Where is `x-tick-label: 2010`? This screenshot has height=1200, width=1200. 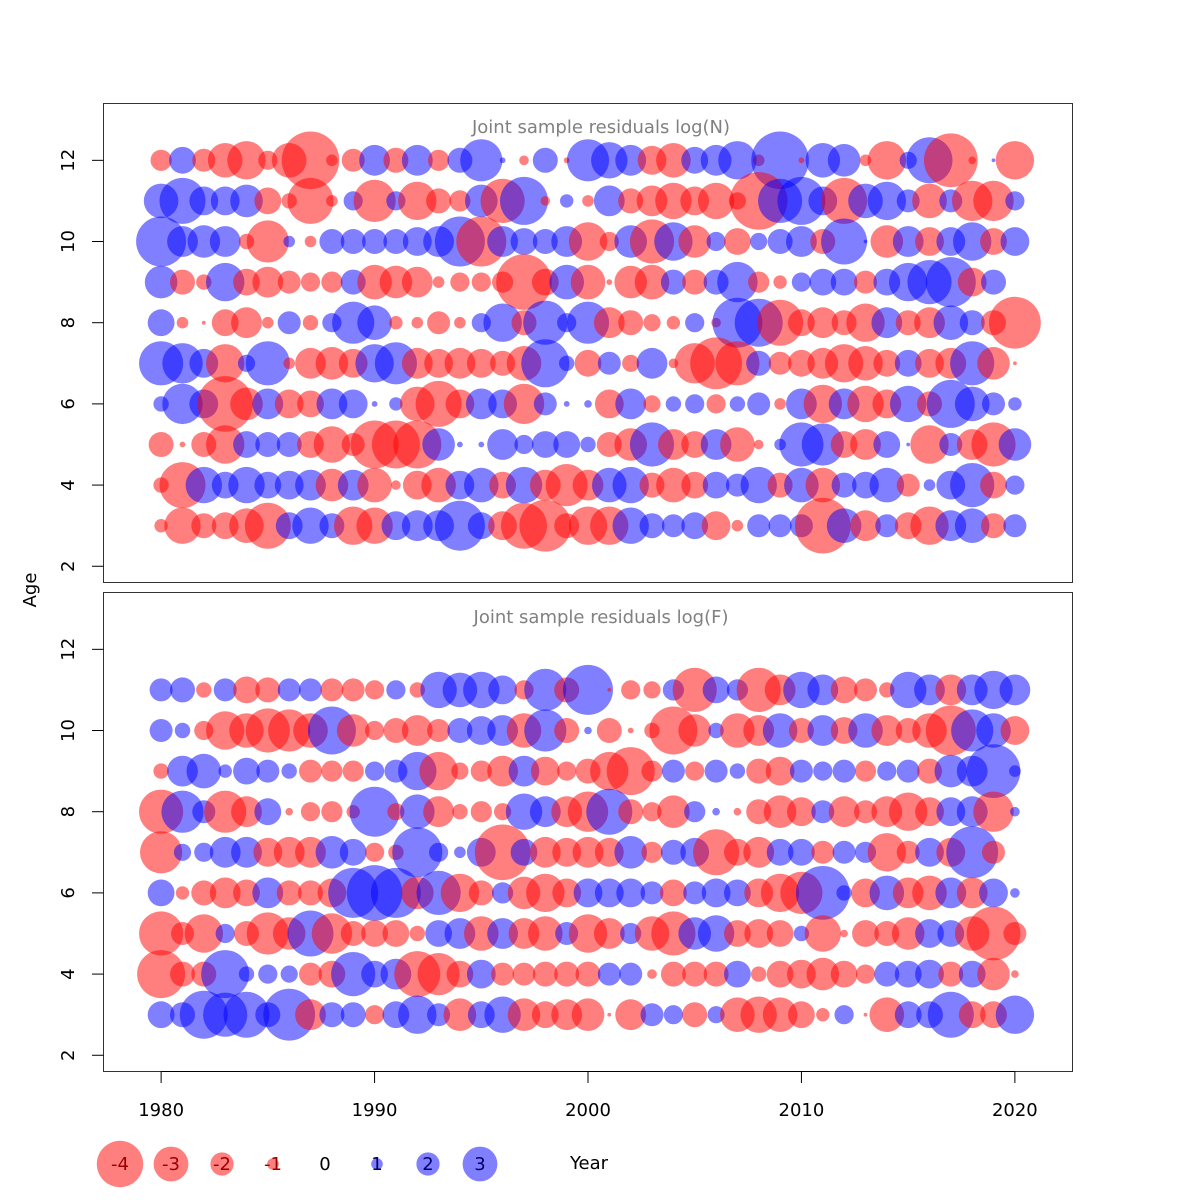
x-tick-label: 2010 is located at coordinates (802, 1110).